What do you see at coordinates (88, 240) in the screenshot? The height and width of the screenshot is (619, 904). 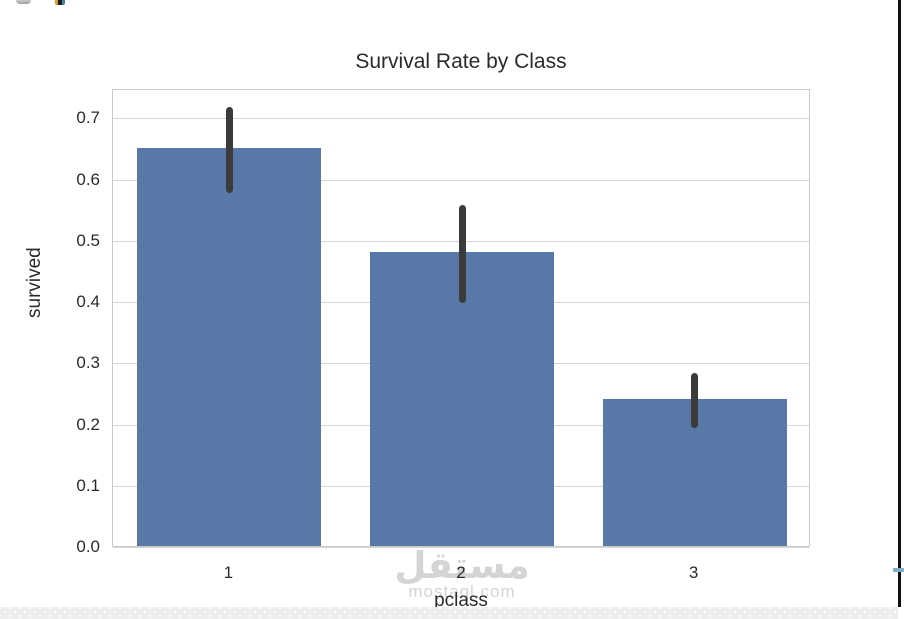 I see `y-tick-label: 0.5` at bounding box center [88, 240].